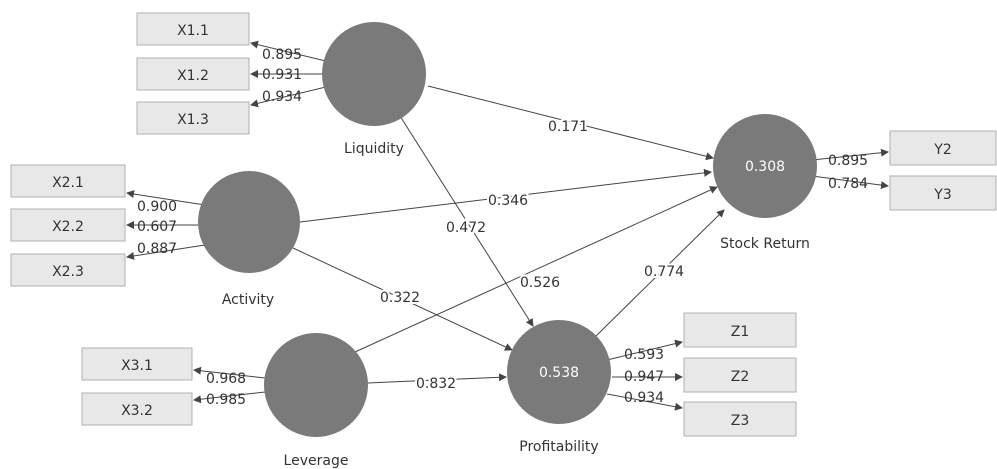  I want to click on indicator-label: Z1, so click(740, 332).